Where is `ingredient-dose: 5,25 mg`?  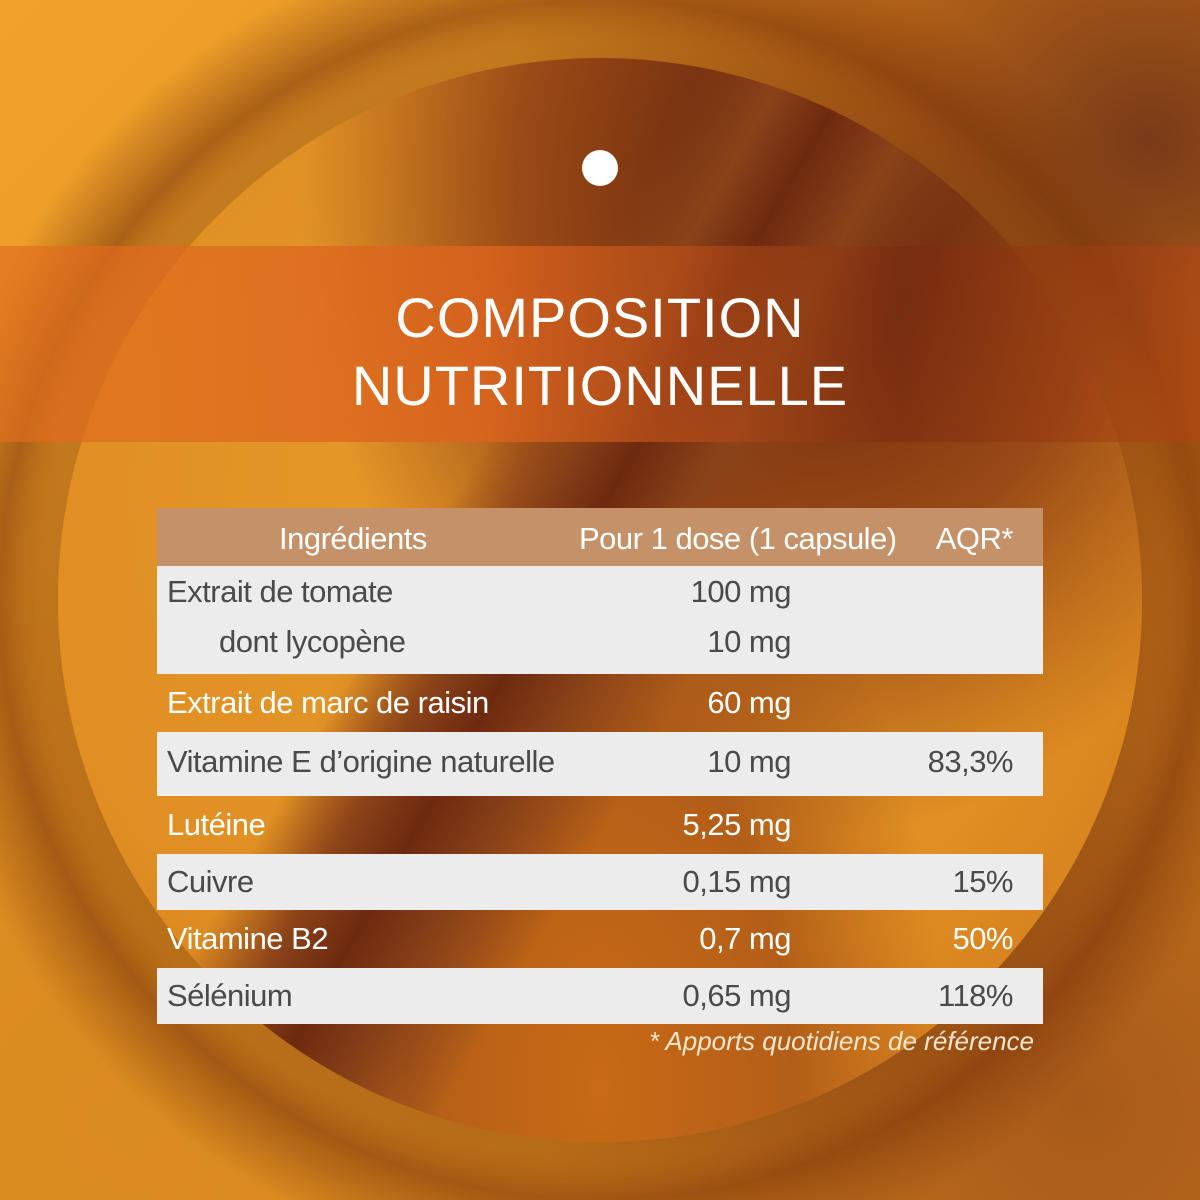 ingredient-dose: 5,25 mg is located at coordinates (736, 824).